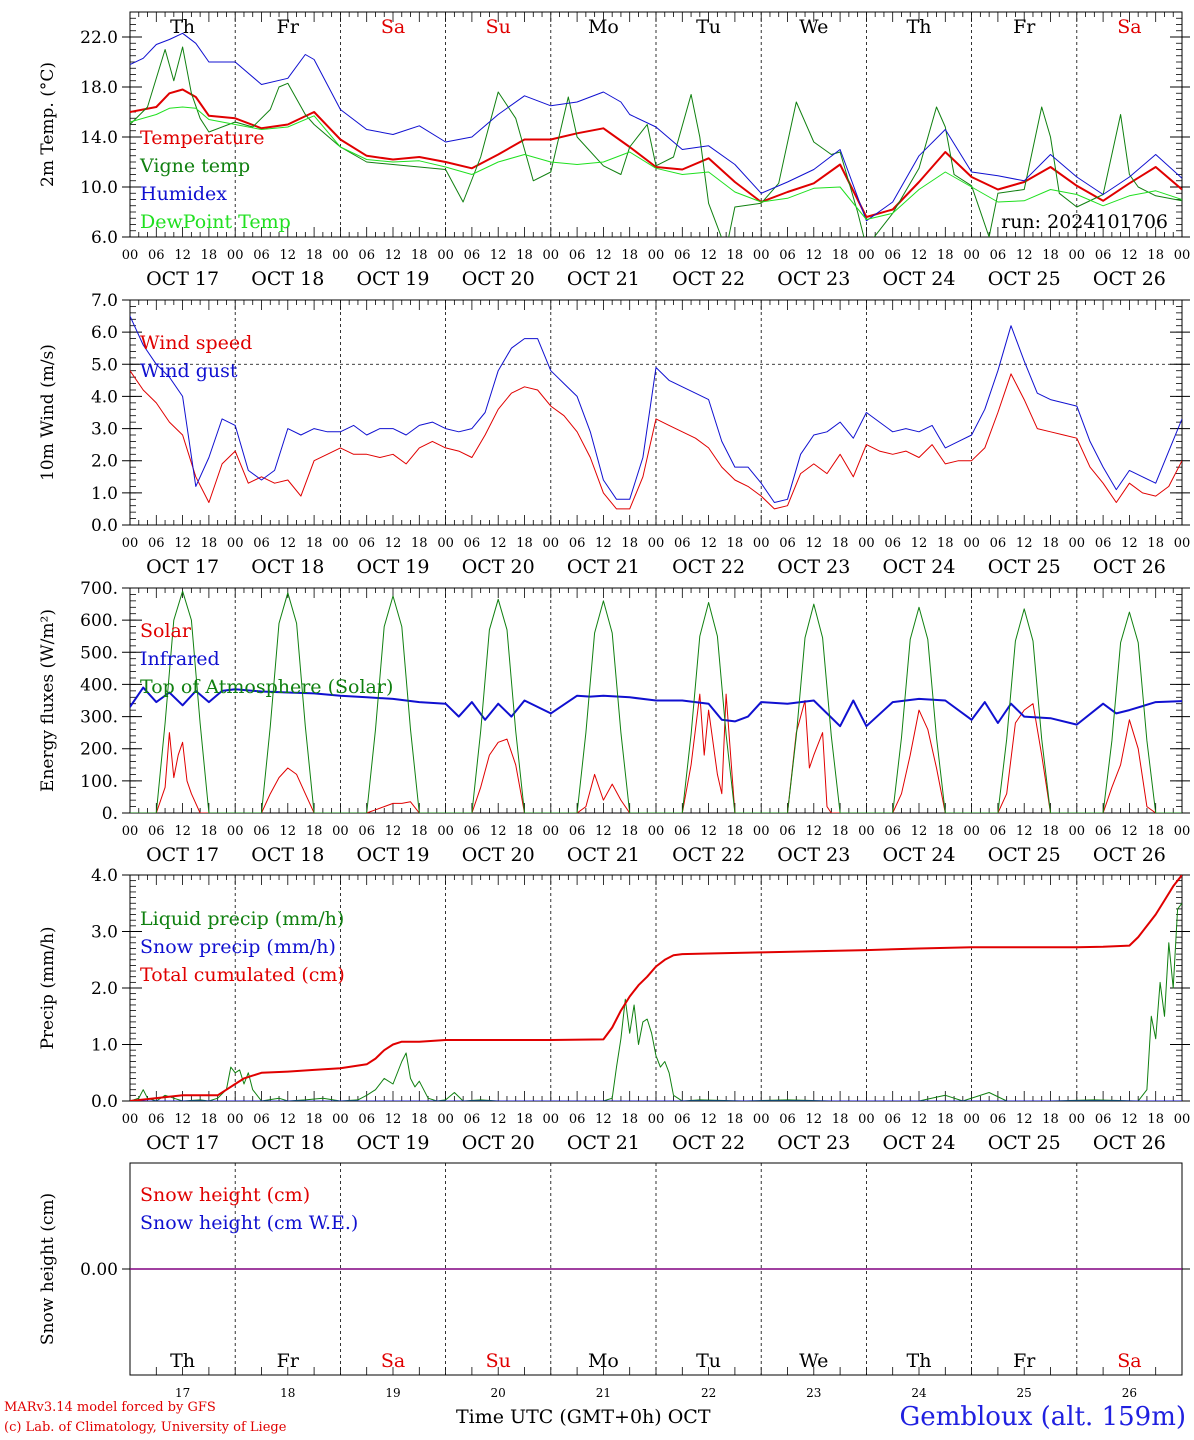 The width and height of the screenshot is (1194, 1440). I want to click on legend-entry: Wind gust, so click(189, 371).